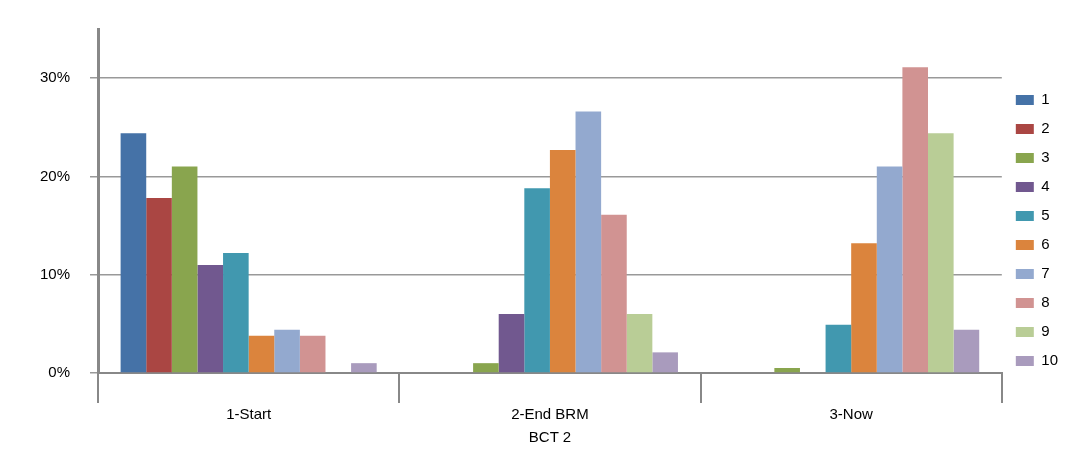 Image resolution: width=1088 pixels, height=461 pixels. What do you see at coordinates (1045, 215) in the screenshot?
I see `legend-label: 5` at bounding box center [1045, 215].